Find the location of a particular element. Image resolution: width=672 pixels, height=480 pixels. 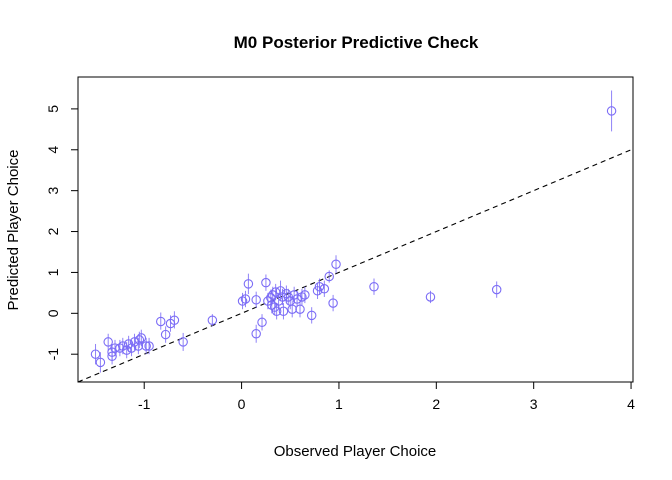

x-tick-label: 4 is located at coordinates (631, 404).